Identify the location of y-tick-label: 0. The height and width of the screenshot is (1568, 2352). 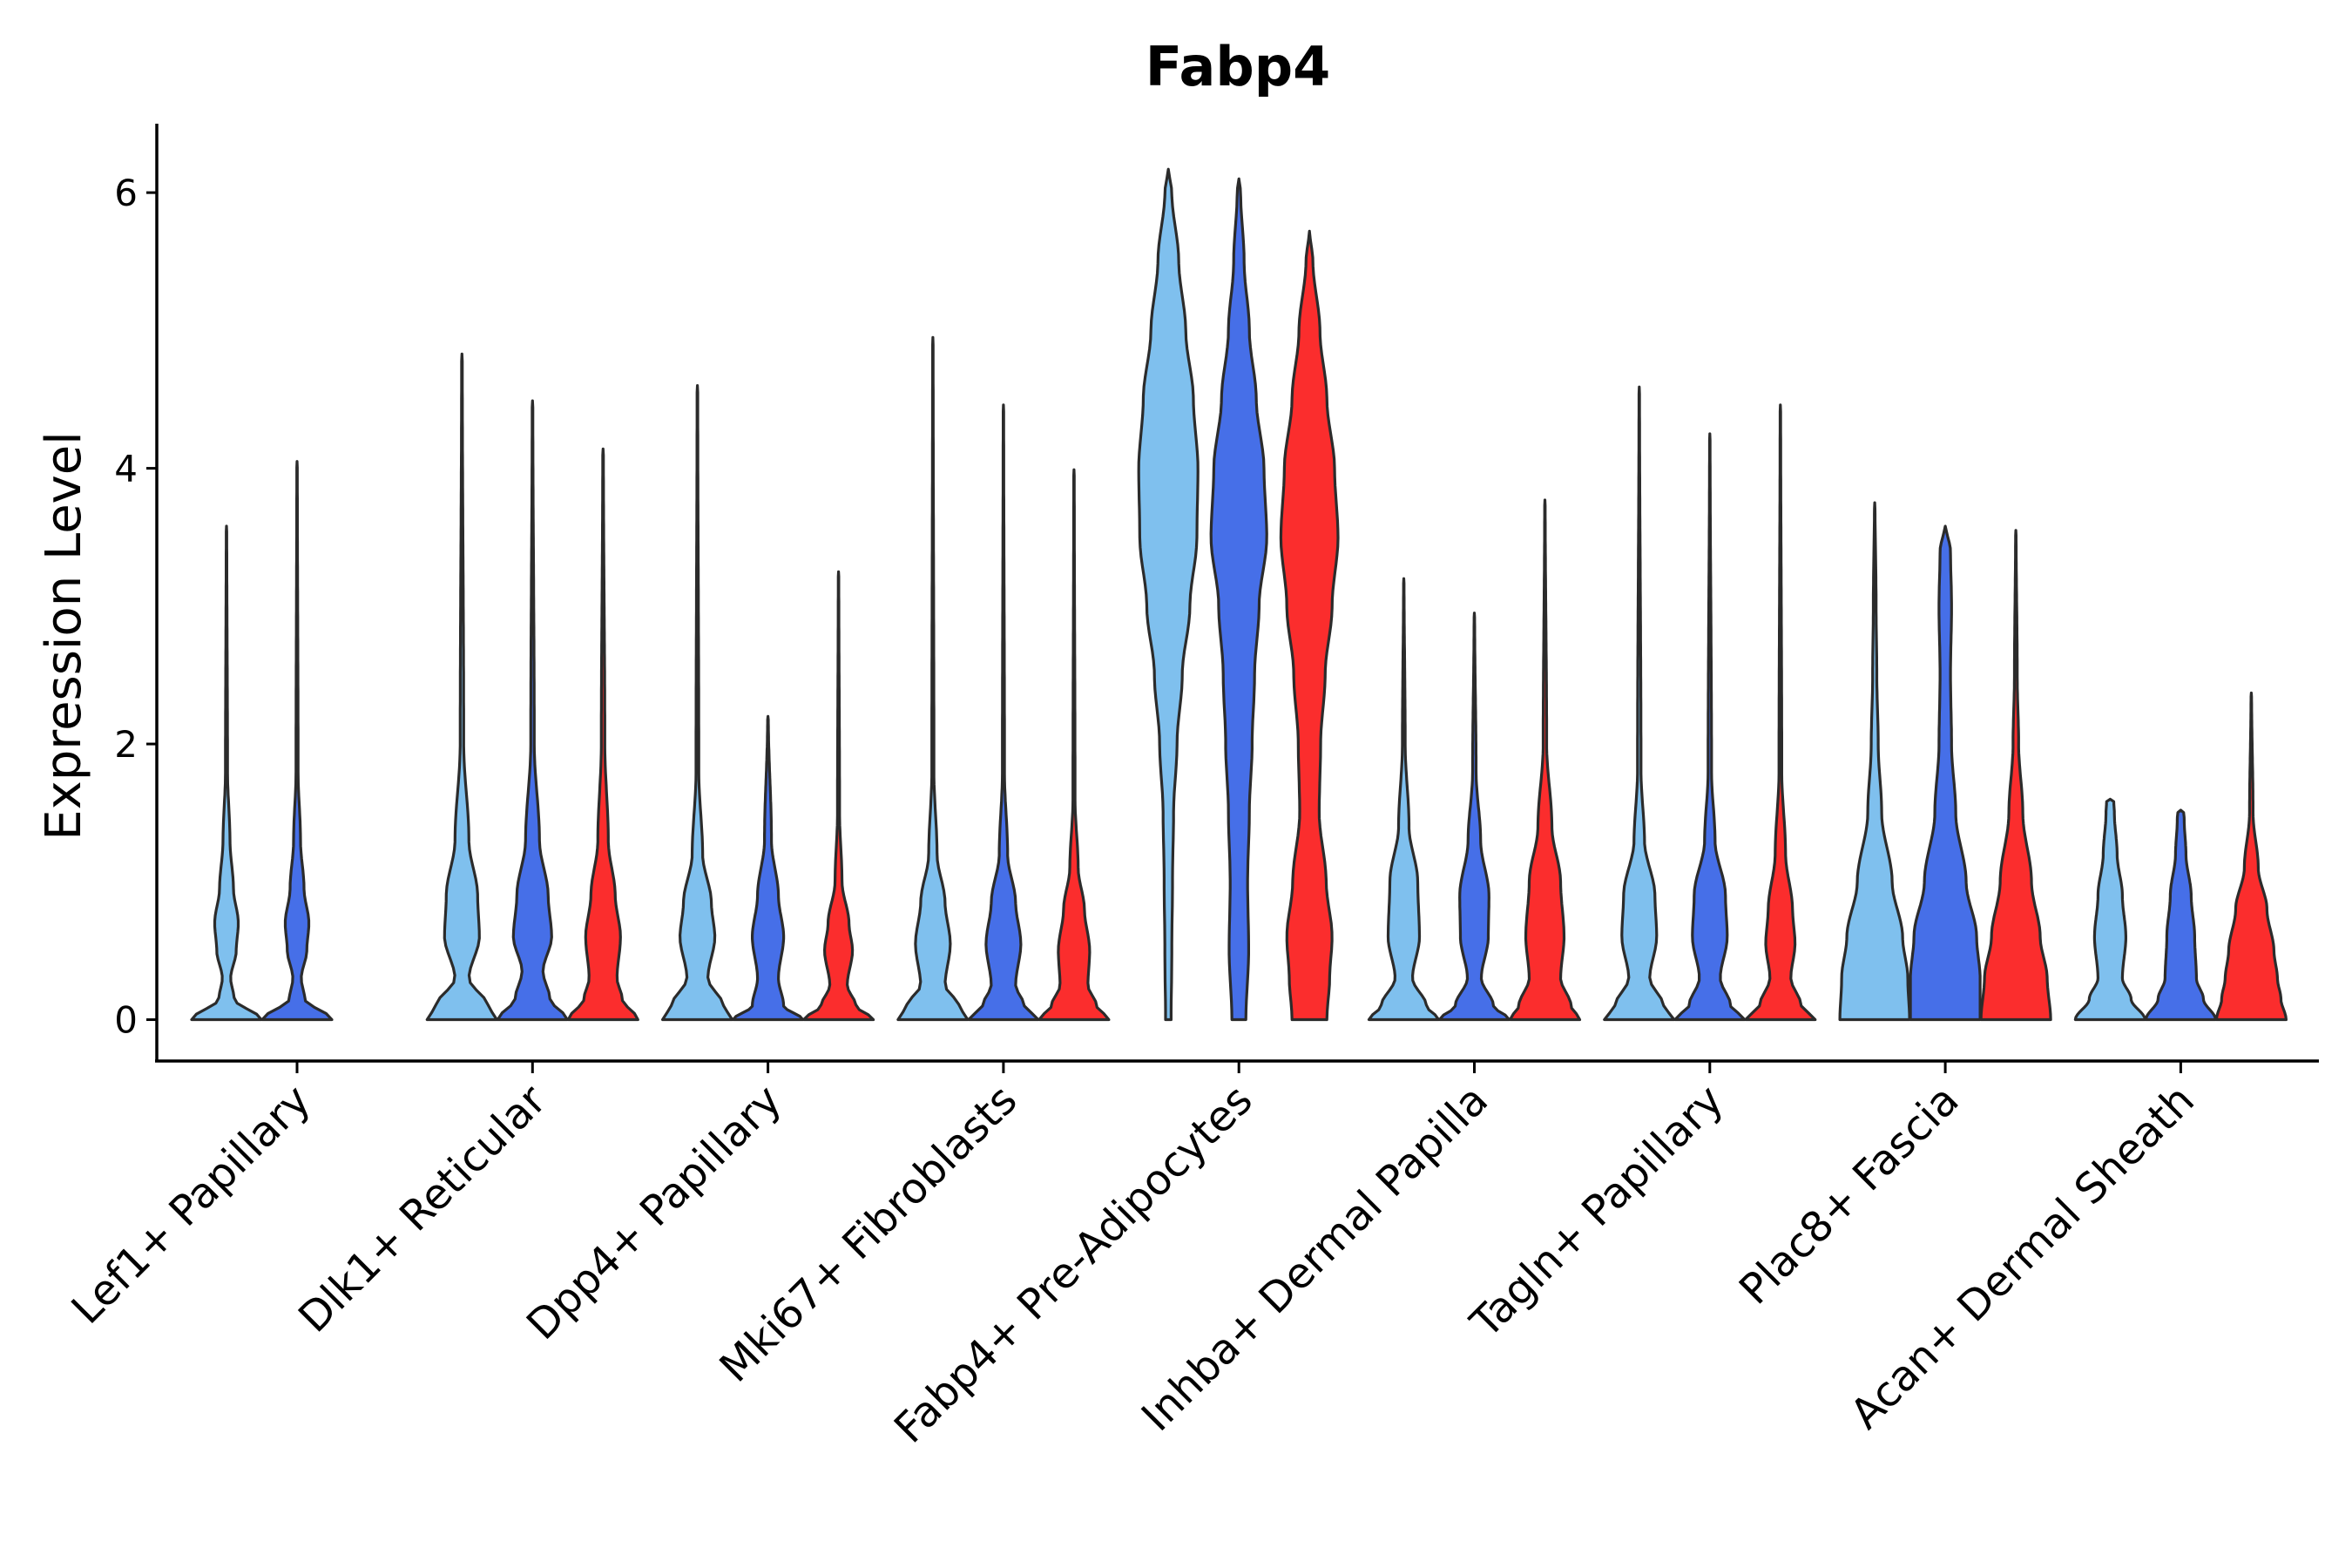
(126, 1021).